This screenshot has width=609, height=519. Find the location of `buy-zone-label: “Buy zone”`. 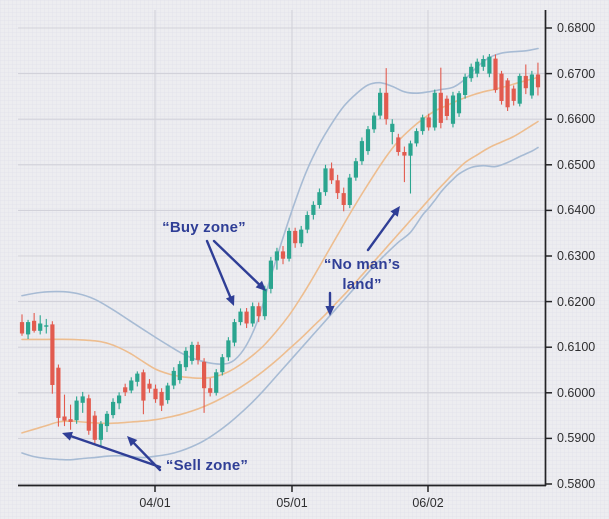

buy-zone-label: “Buy zone” is located at coordinates (204, 227).